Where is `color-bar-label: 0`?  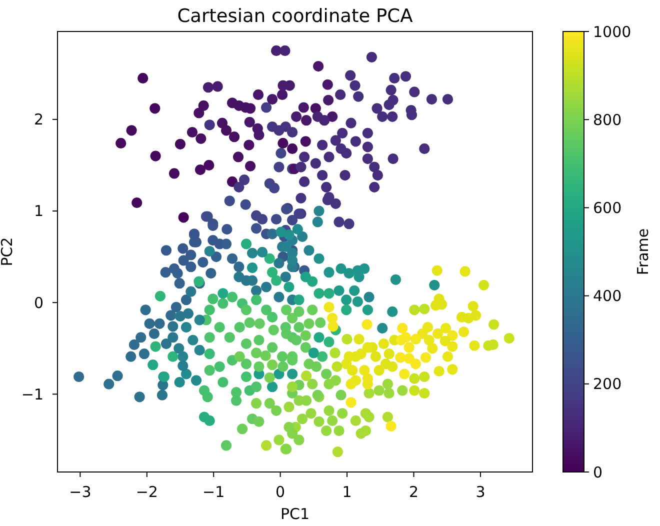 color-bar-label: 0 is located at coordinates (598, 472).